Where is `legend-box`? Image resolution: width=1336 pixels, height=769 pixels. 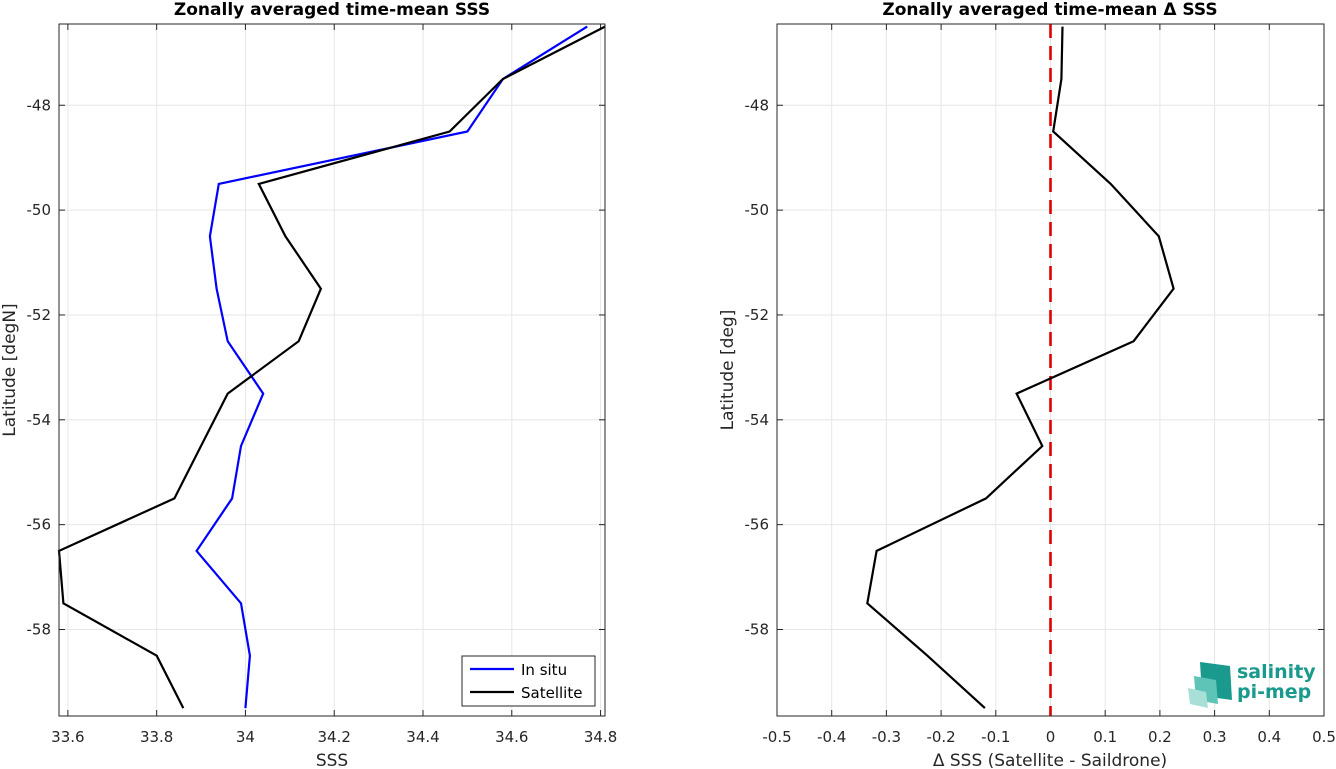 legend-box is located at coordinates (528, 681).